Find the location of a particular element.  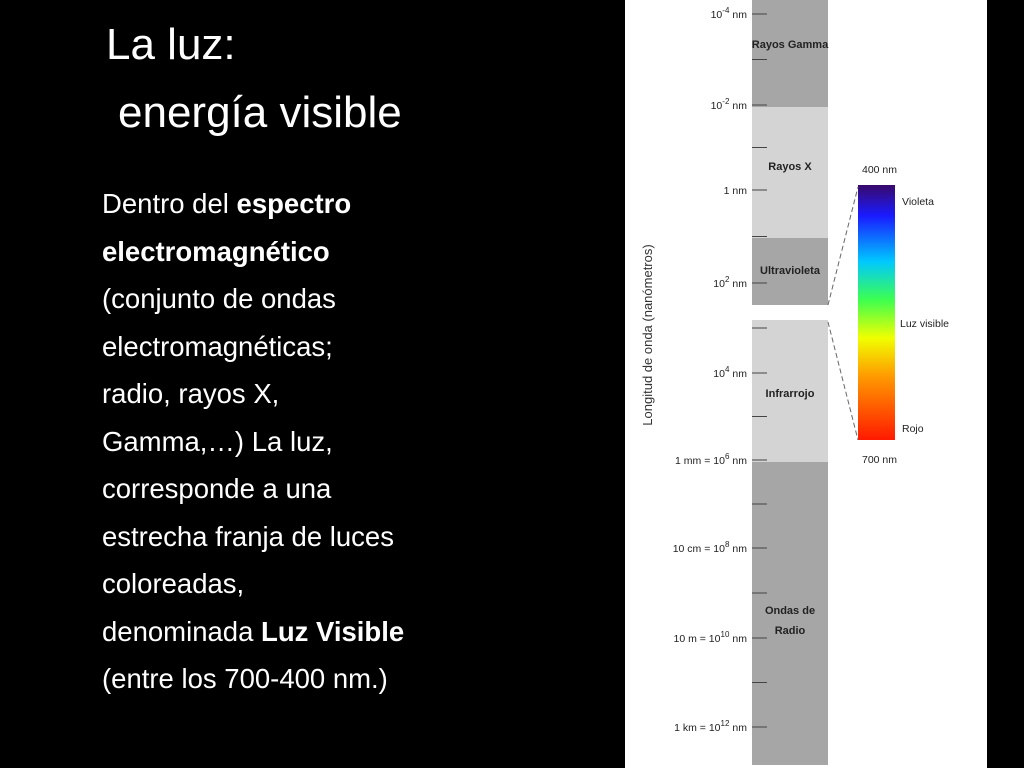

paragraph-line: radio, rayos X, is located at coordinates (253, 394).